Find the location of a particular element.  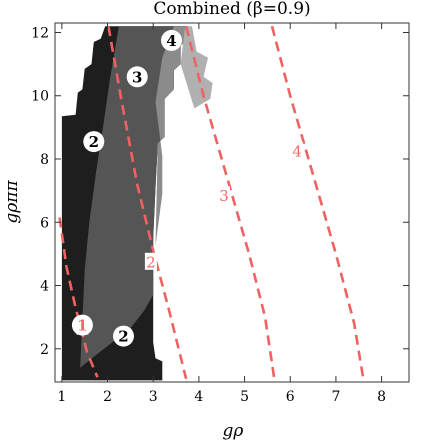

x-tick-label: 7 is located at coordinates (335, 397).